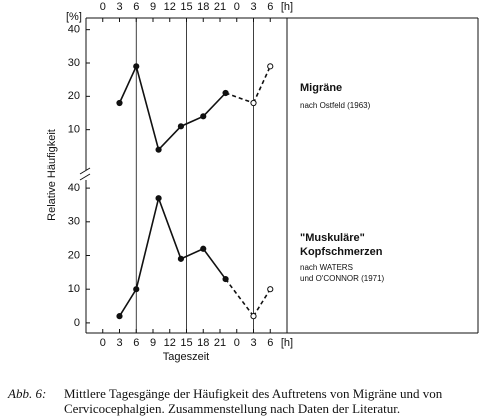 The width and height of the screenshot is (480, 419). I want to click on annotation-source: und O'CONNOR (1971), so click(342, 278).